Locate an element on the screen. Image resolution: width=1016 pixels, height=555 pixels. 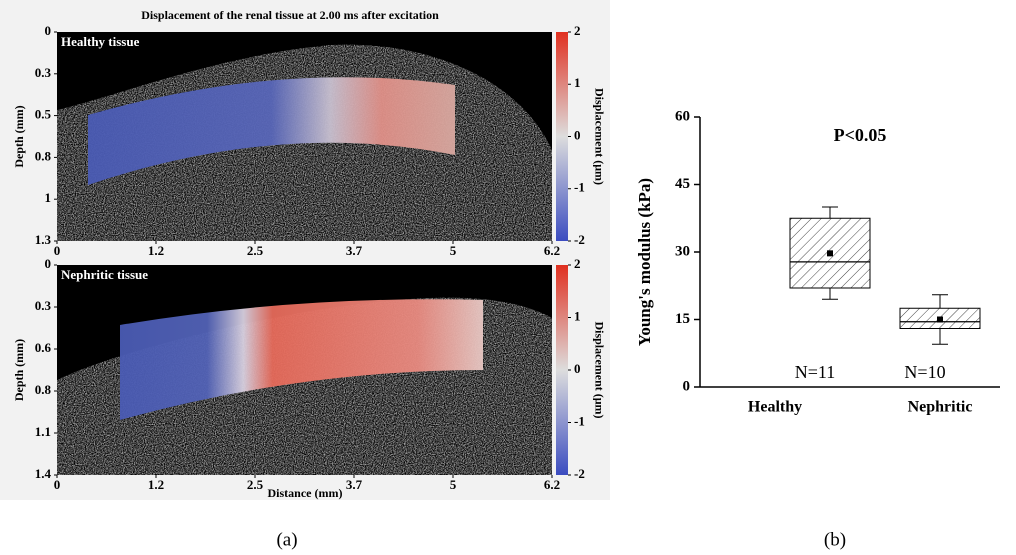
panel-label: (b) is located at coordinates (835, 539).